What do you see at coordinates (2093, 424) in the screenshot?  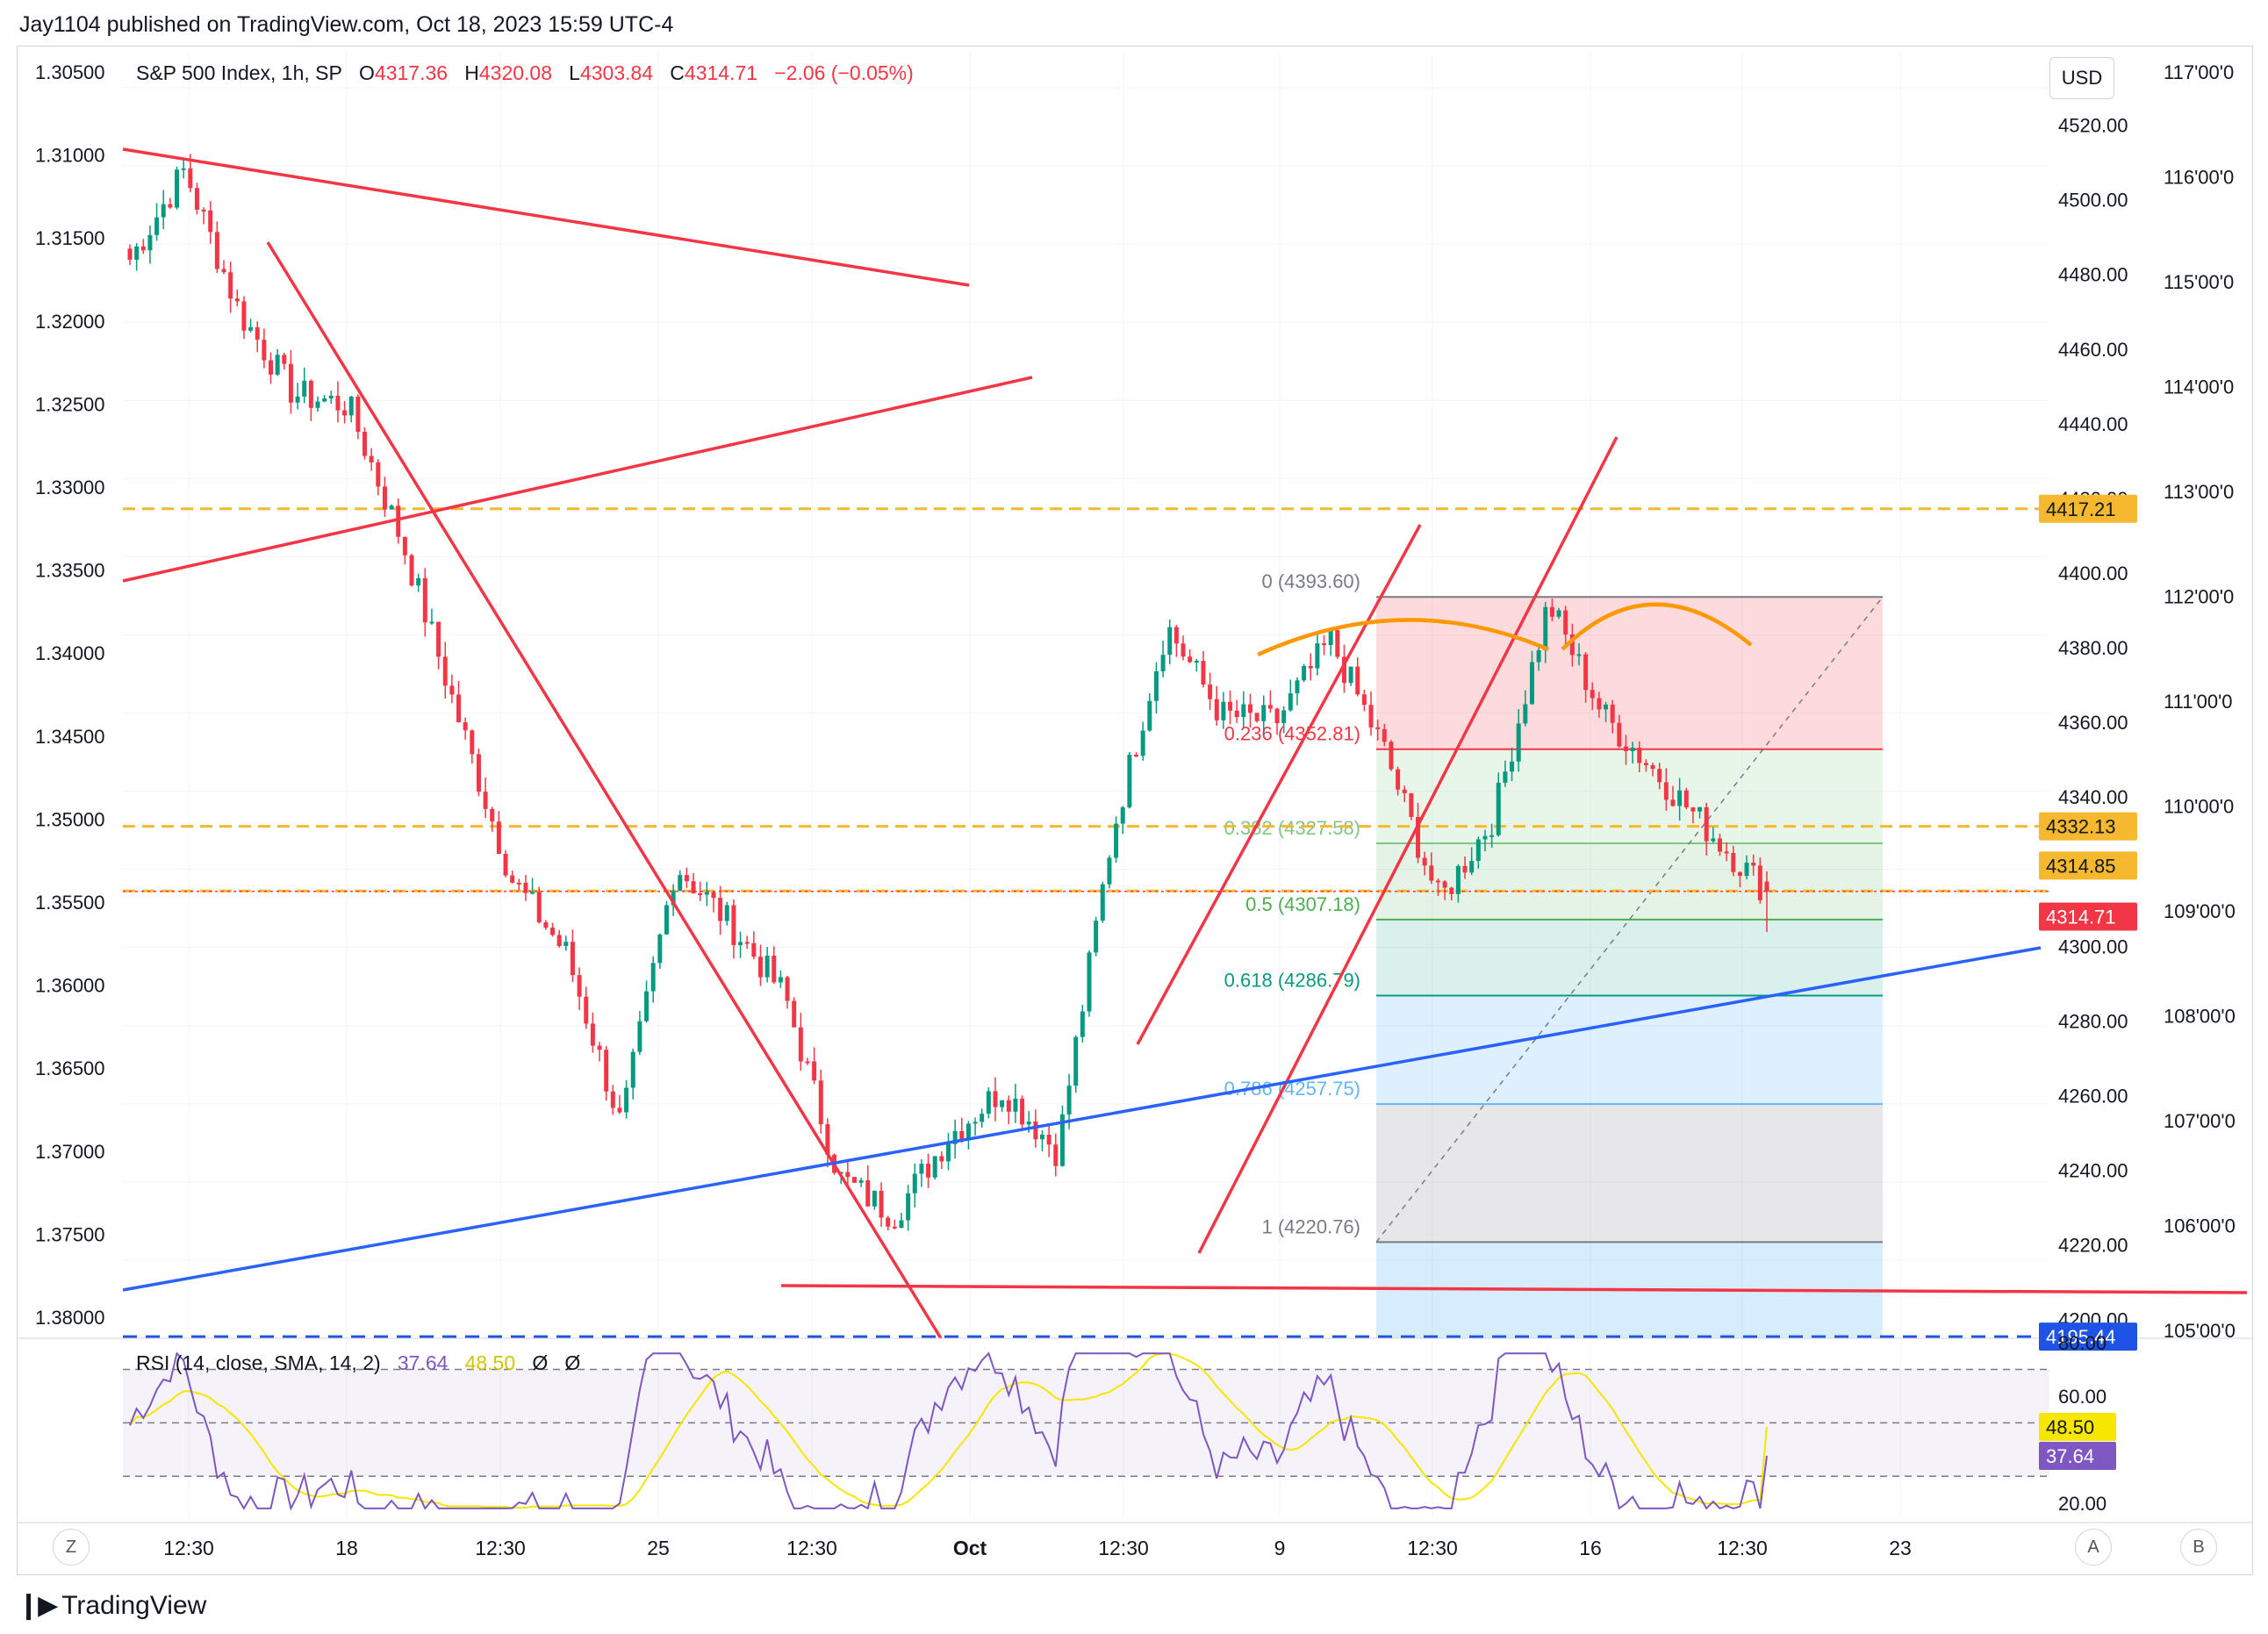 I see `right-axis-tick: 4440.00` at bounding box center [2093, 424].